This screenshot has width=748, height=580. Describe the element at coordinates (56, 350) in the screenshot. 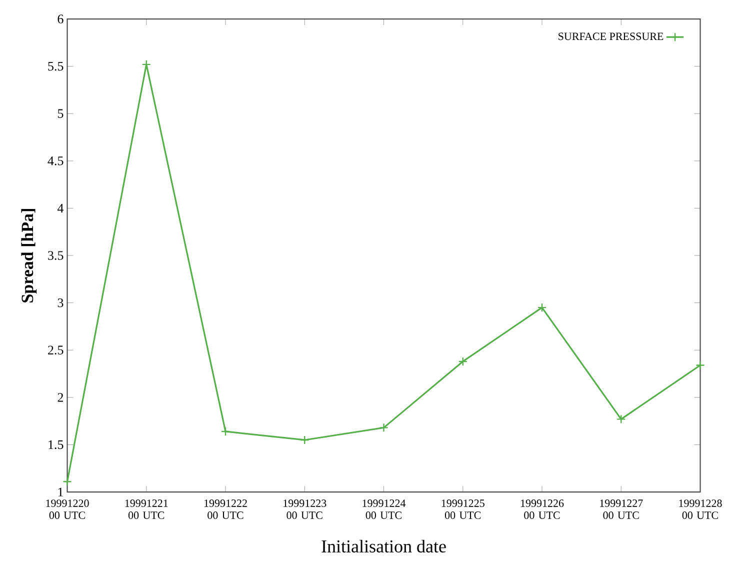

I see `y-tick-label: 2.5` at that location.